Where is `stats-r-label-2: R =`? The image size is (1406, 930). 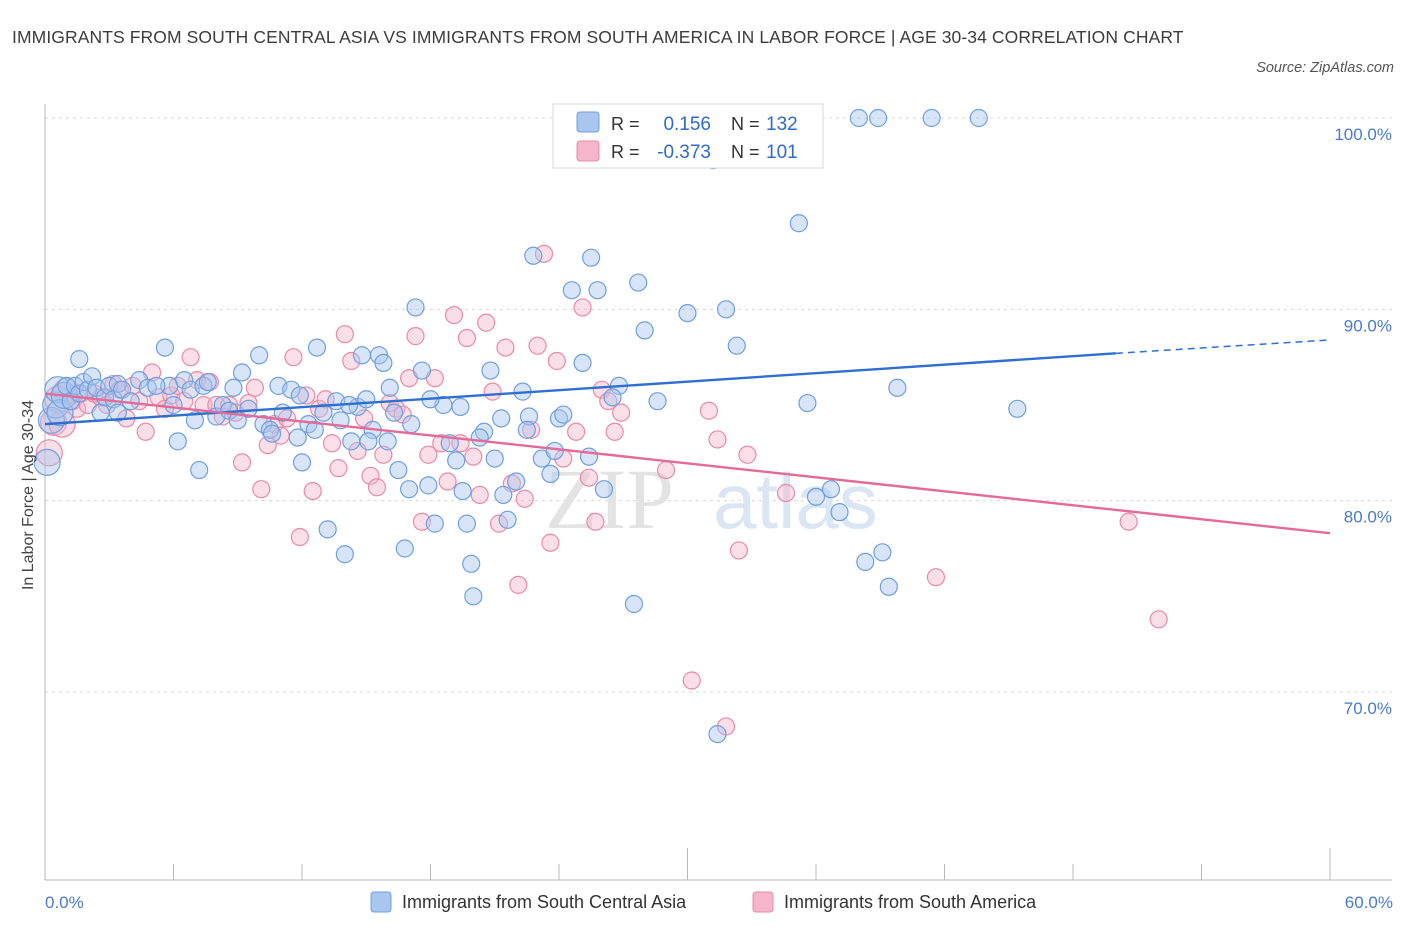 stats-r-label-2: R = is located at coordinates (625, 152).